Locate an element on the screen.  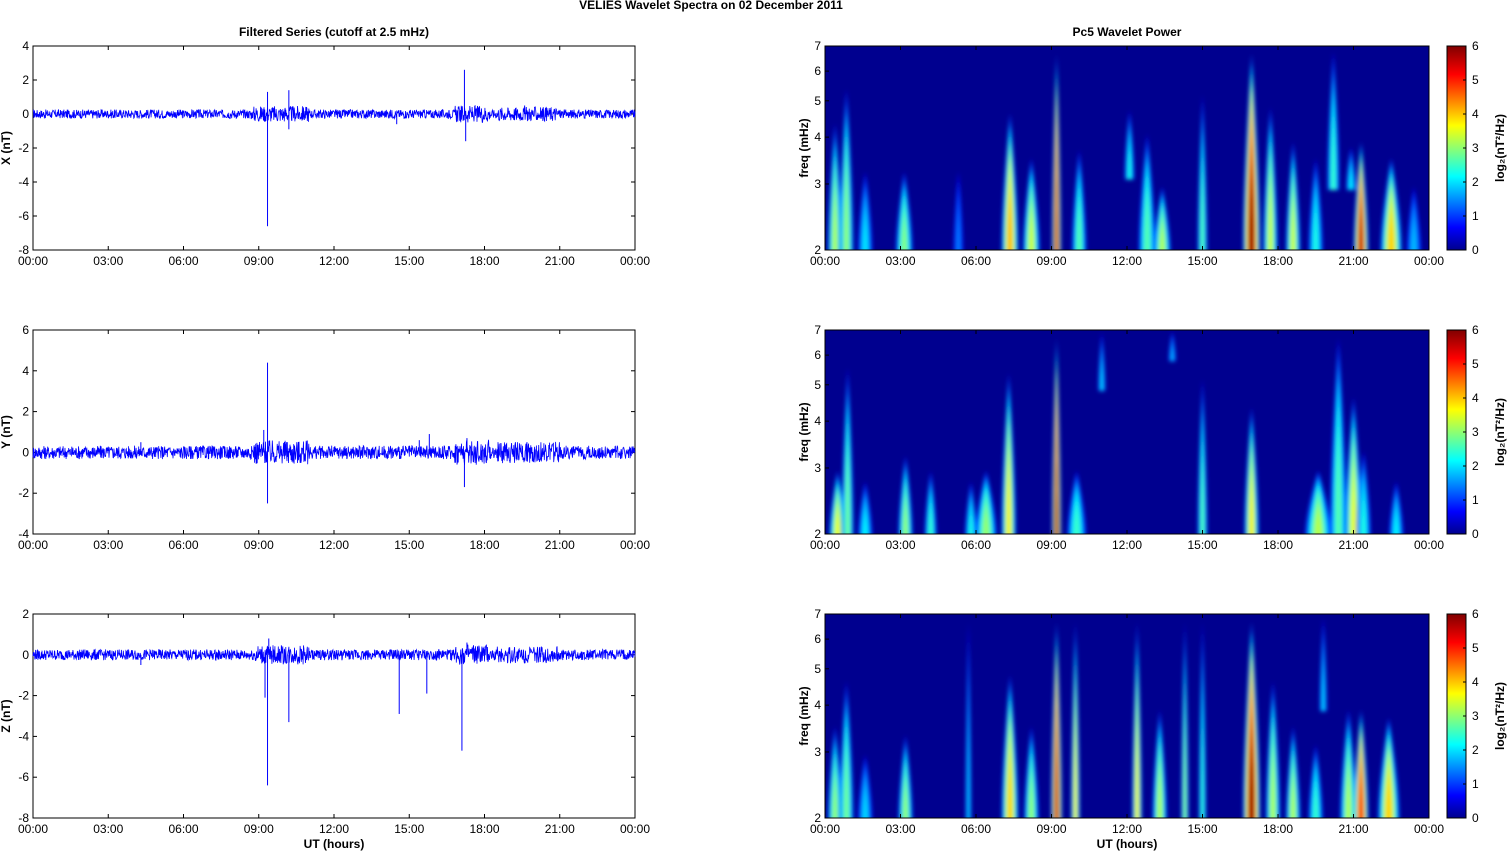
colorbar-label: log₂(nT²/Hz) is located at coordinates (1500, 716).